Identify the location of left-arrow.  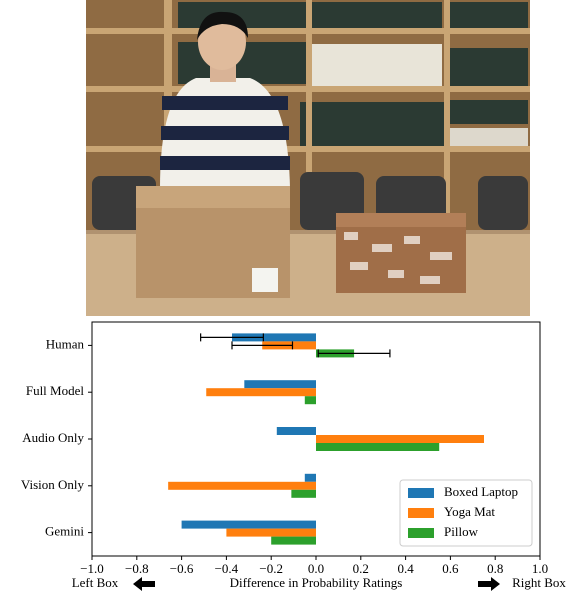
(144, 584).